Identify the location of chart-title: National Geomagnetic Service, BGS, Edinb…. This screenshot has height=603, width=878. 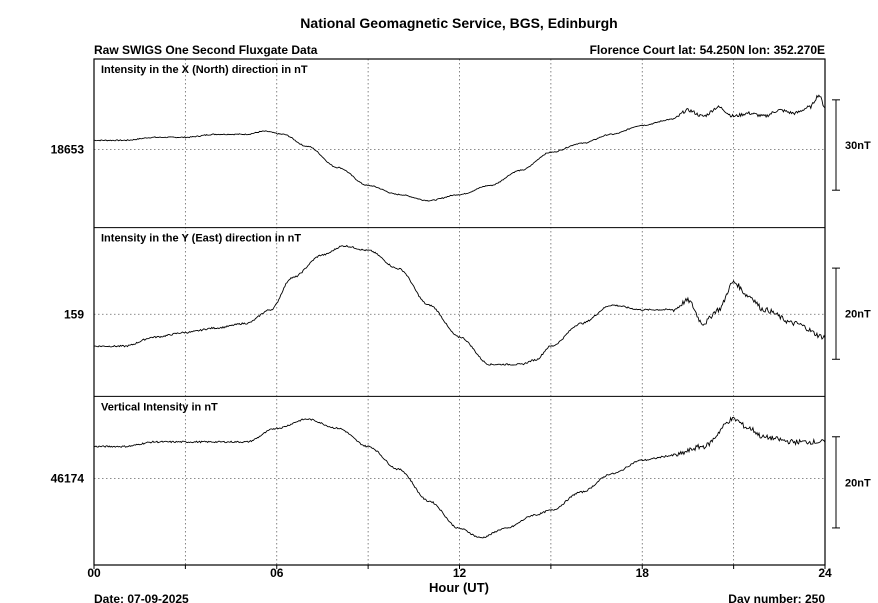
(458, 23).